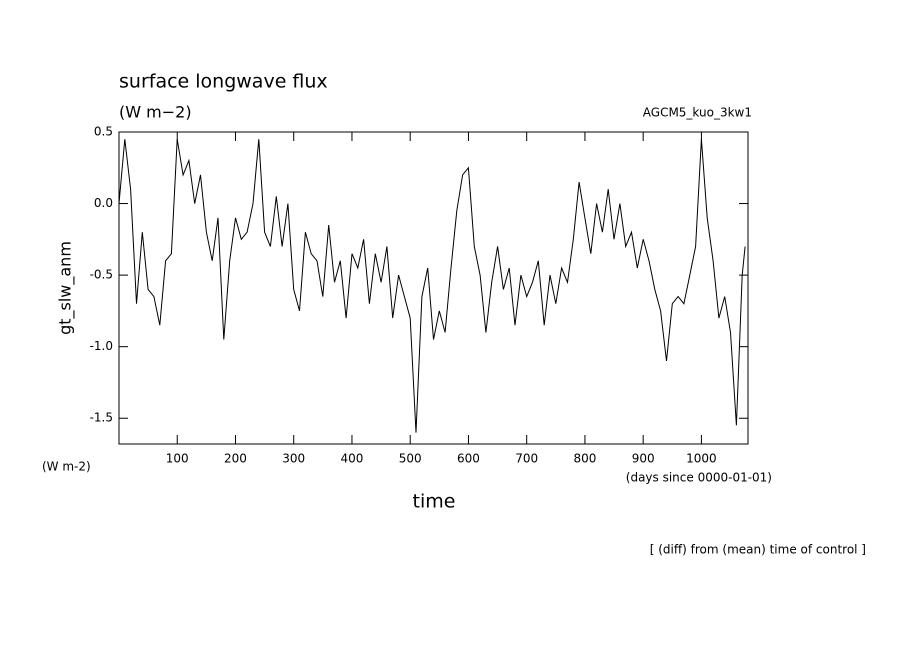 The image size is (904, 654). What do you see at coordinates (352, 459) in the screenshot?
I see `x-tick-label: 400` at bounding box center [352, 459].